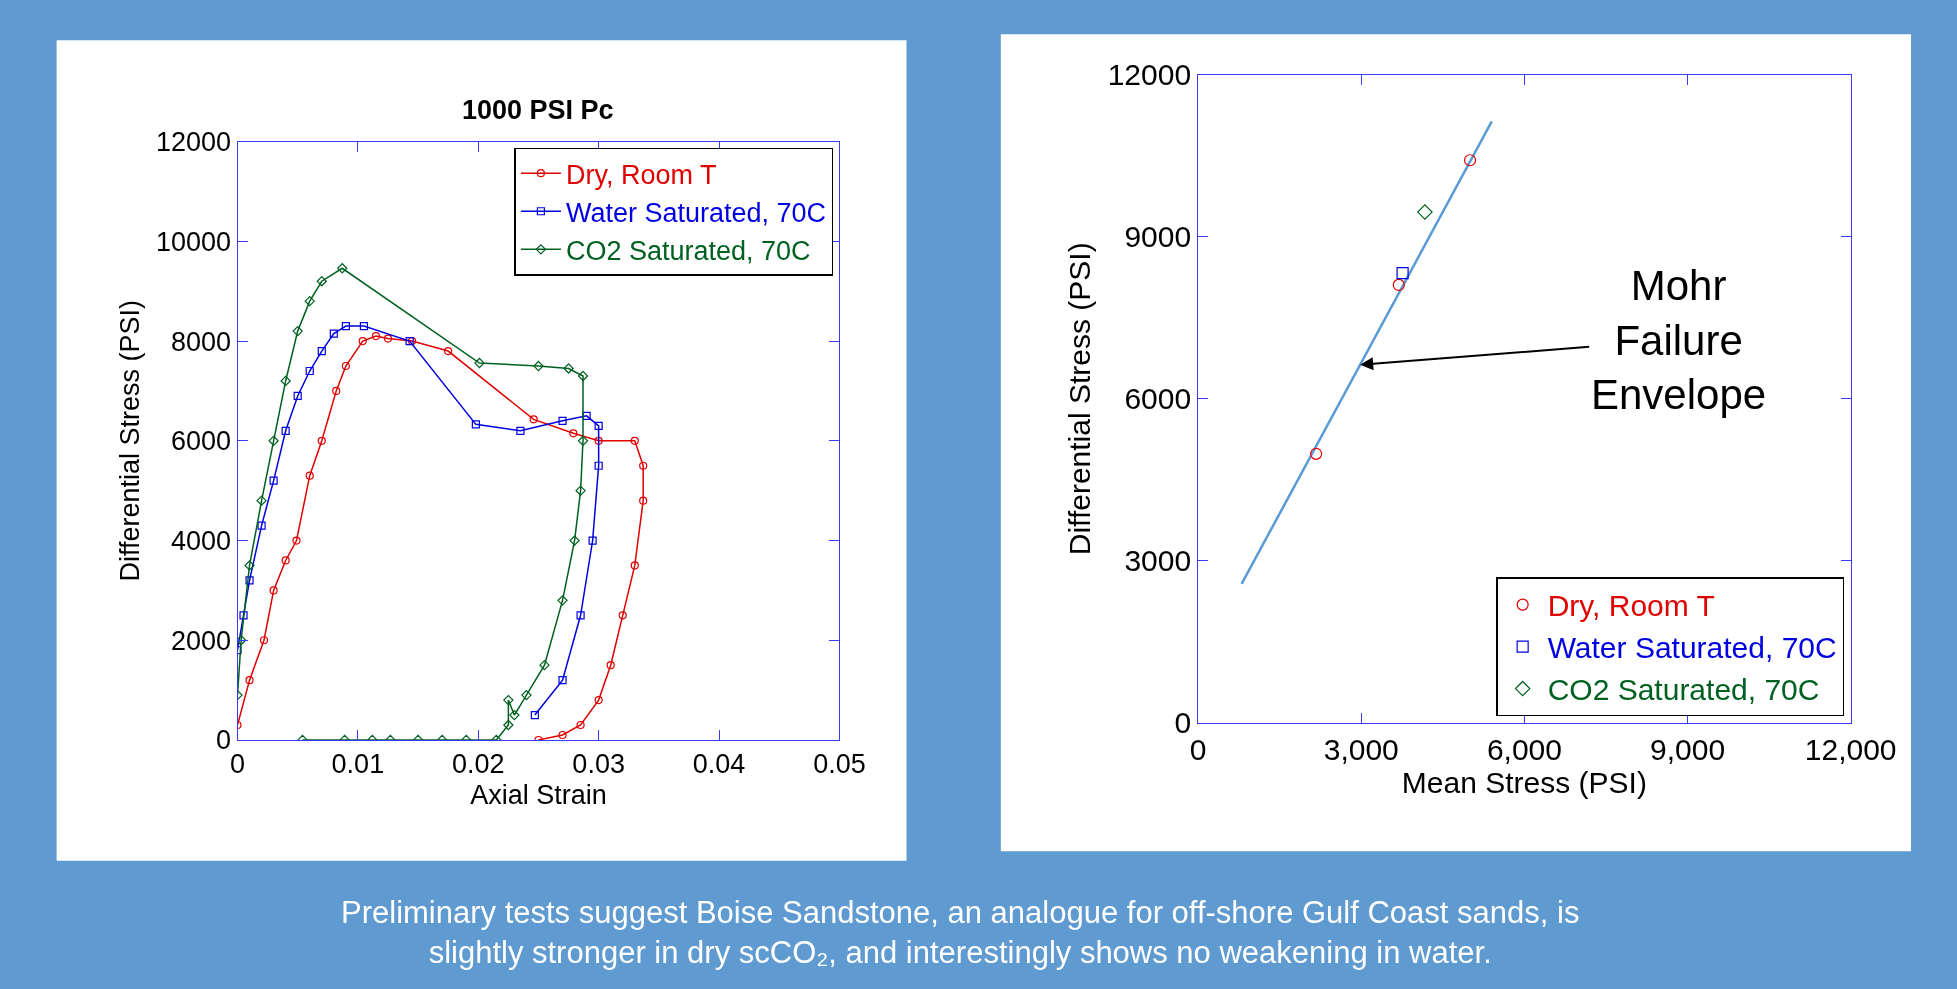 This screenshot has height=989, width=1957. What do you see at coordinates (358, 764) in the screenshot?
I see `x-tick-label: 0.01` at bounding box center [358, 764].